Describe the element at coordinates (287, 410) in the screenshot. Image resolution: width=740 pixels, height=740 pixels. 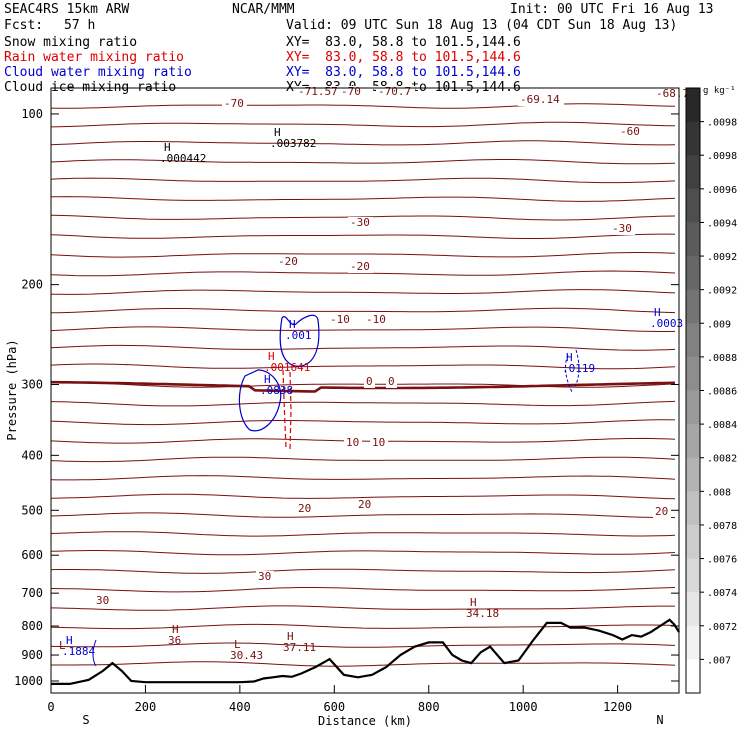
I see `rain-water-contour` at that location.